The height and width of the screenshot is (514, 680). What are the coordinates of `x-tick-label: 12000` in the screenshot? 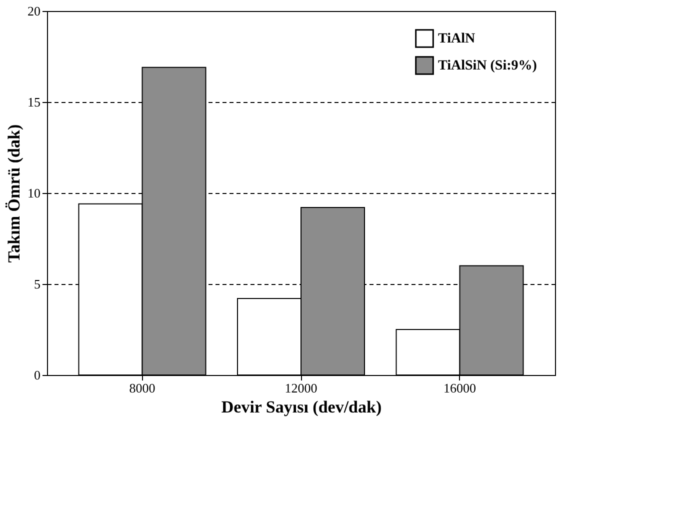 It's located at (301, 388).